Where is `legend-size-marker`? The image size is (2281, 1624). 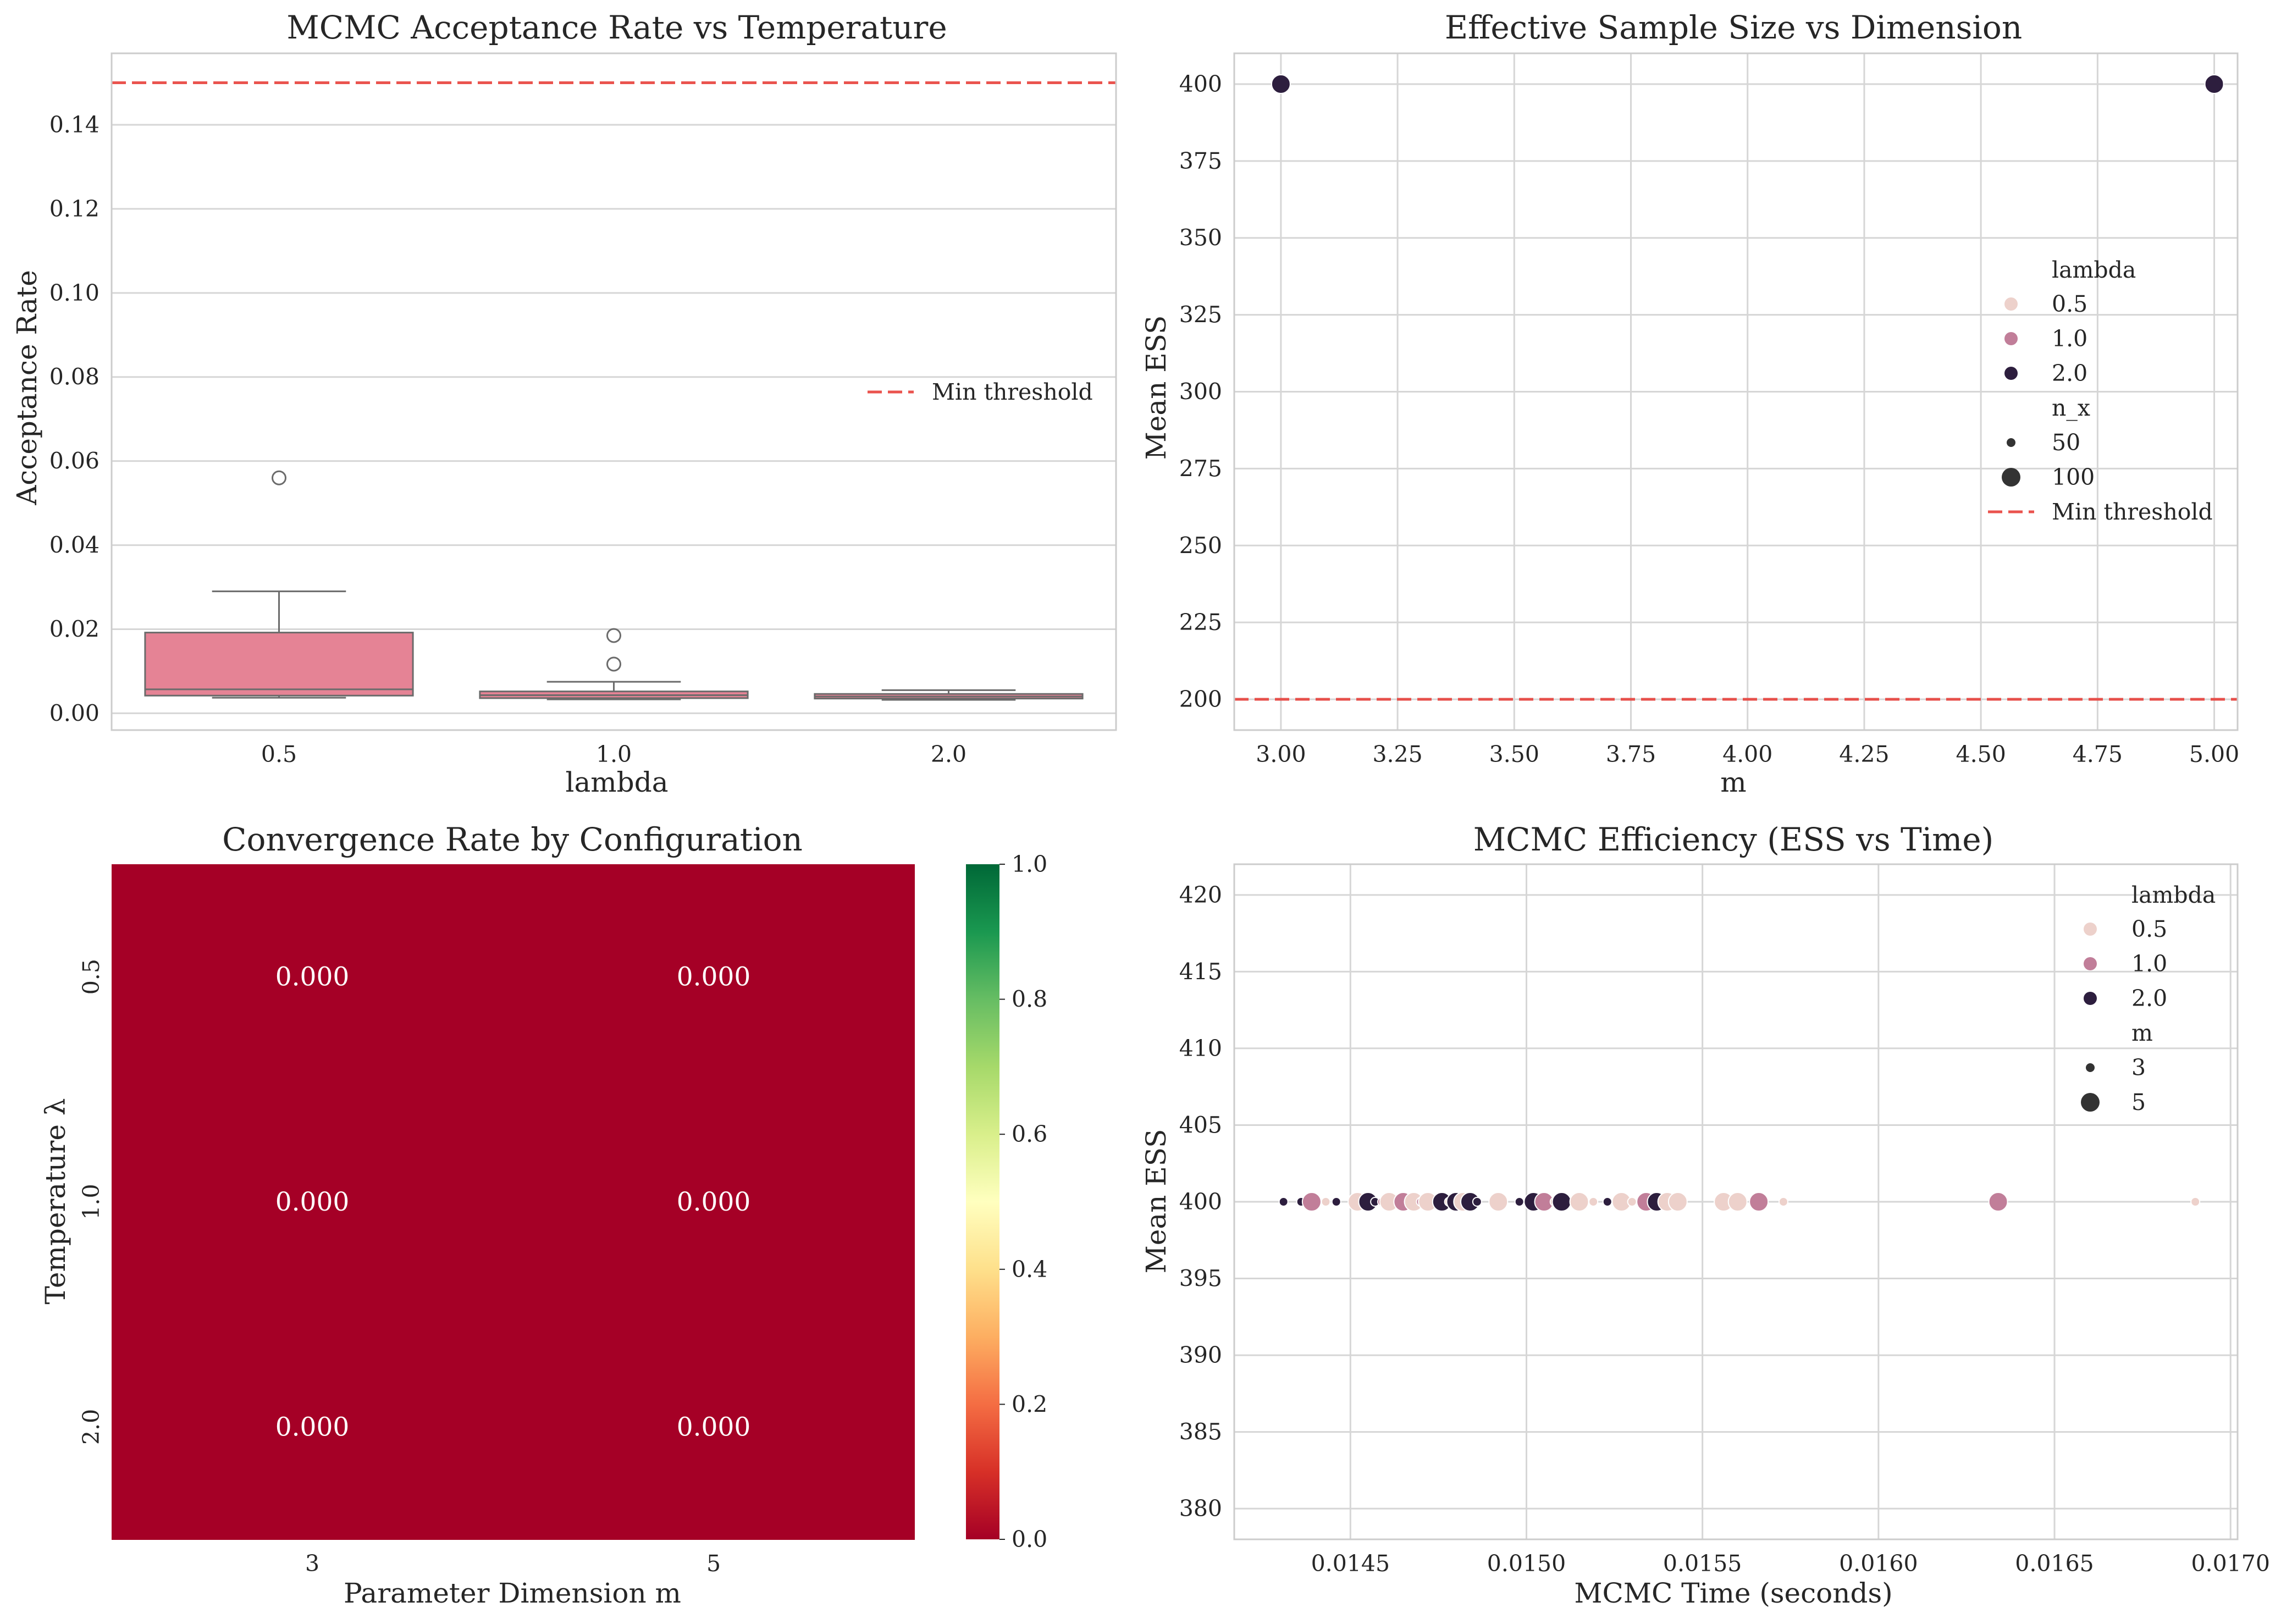
legend-size-marker is located at coordinates (2011, 442).